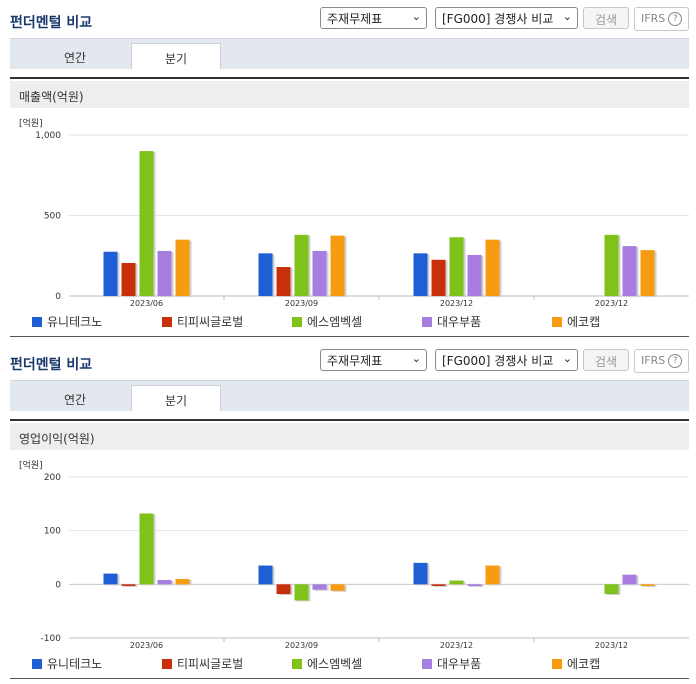  What do you see at coordinates (584, 322) in the screenshot?
I see `legend-label: 에코캡` at bounding box center [584, 322].